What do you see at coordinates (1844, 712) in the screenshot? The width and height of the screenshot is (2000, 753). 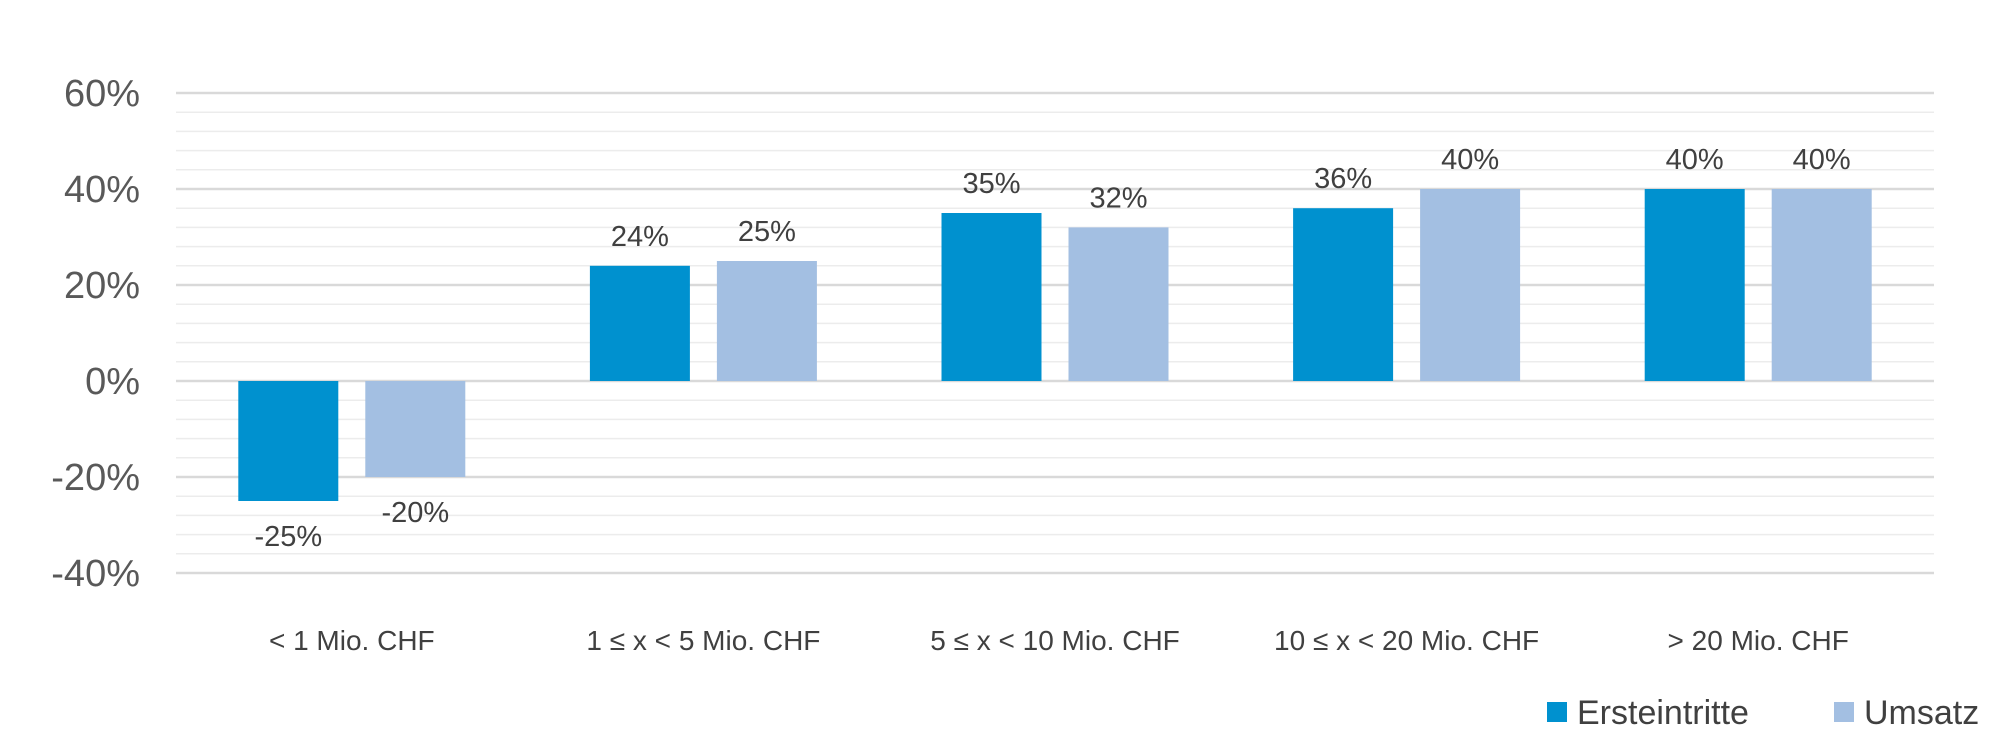 I see `legend-swatch-umsatz` at bounding box center [1844, 712].